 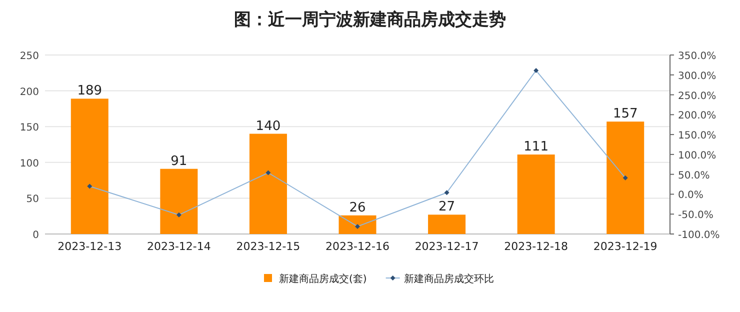 I want to click on y-tick-label: 0, so click(x=35, y=235).